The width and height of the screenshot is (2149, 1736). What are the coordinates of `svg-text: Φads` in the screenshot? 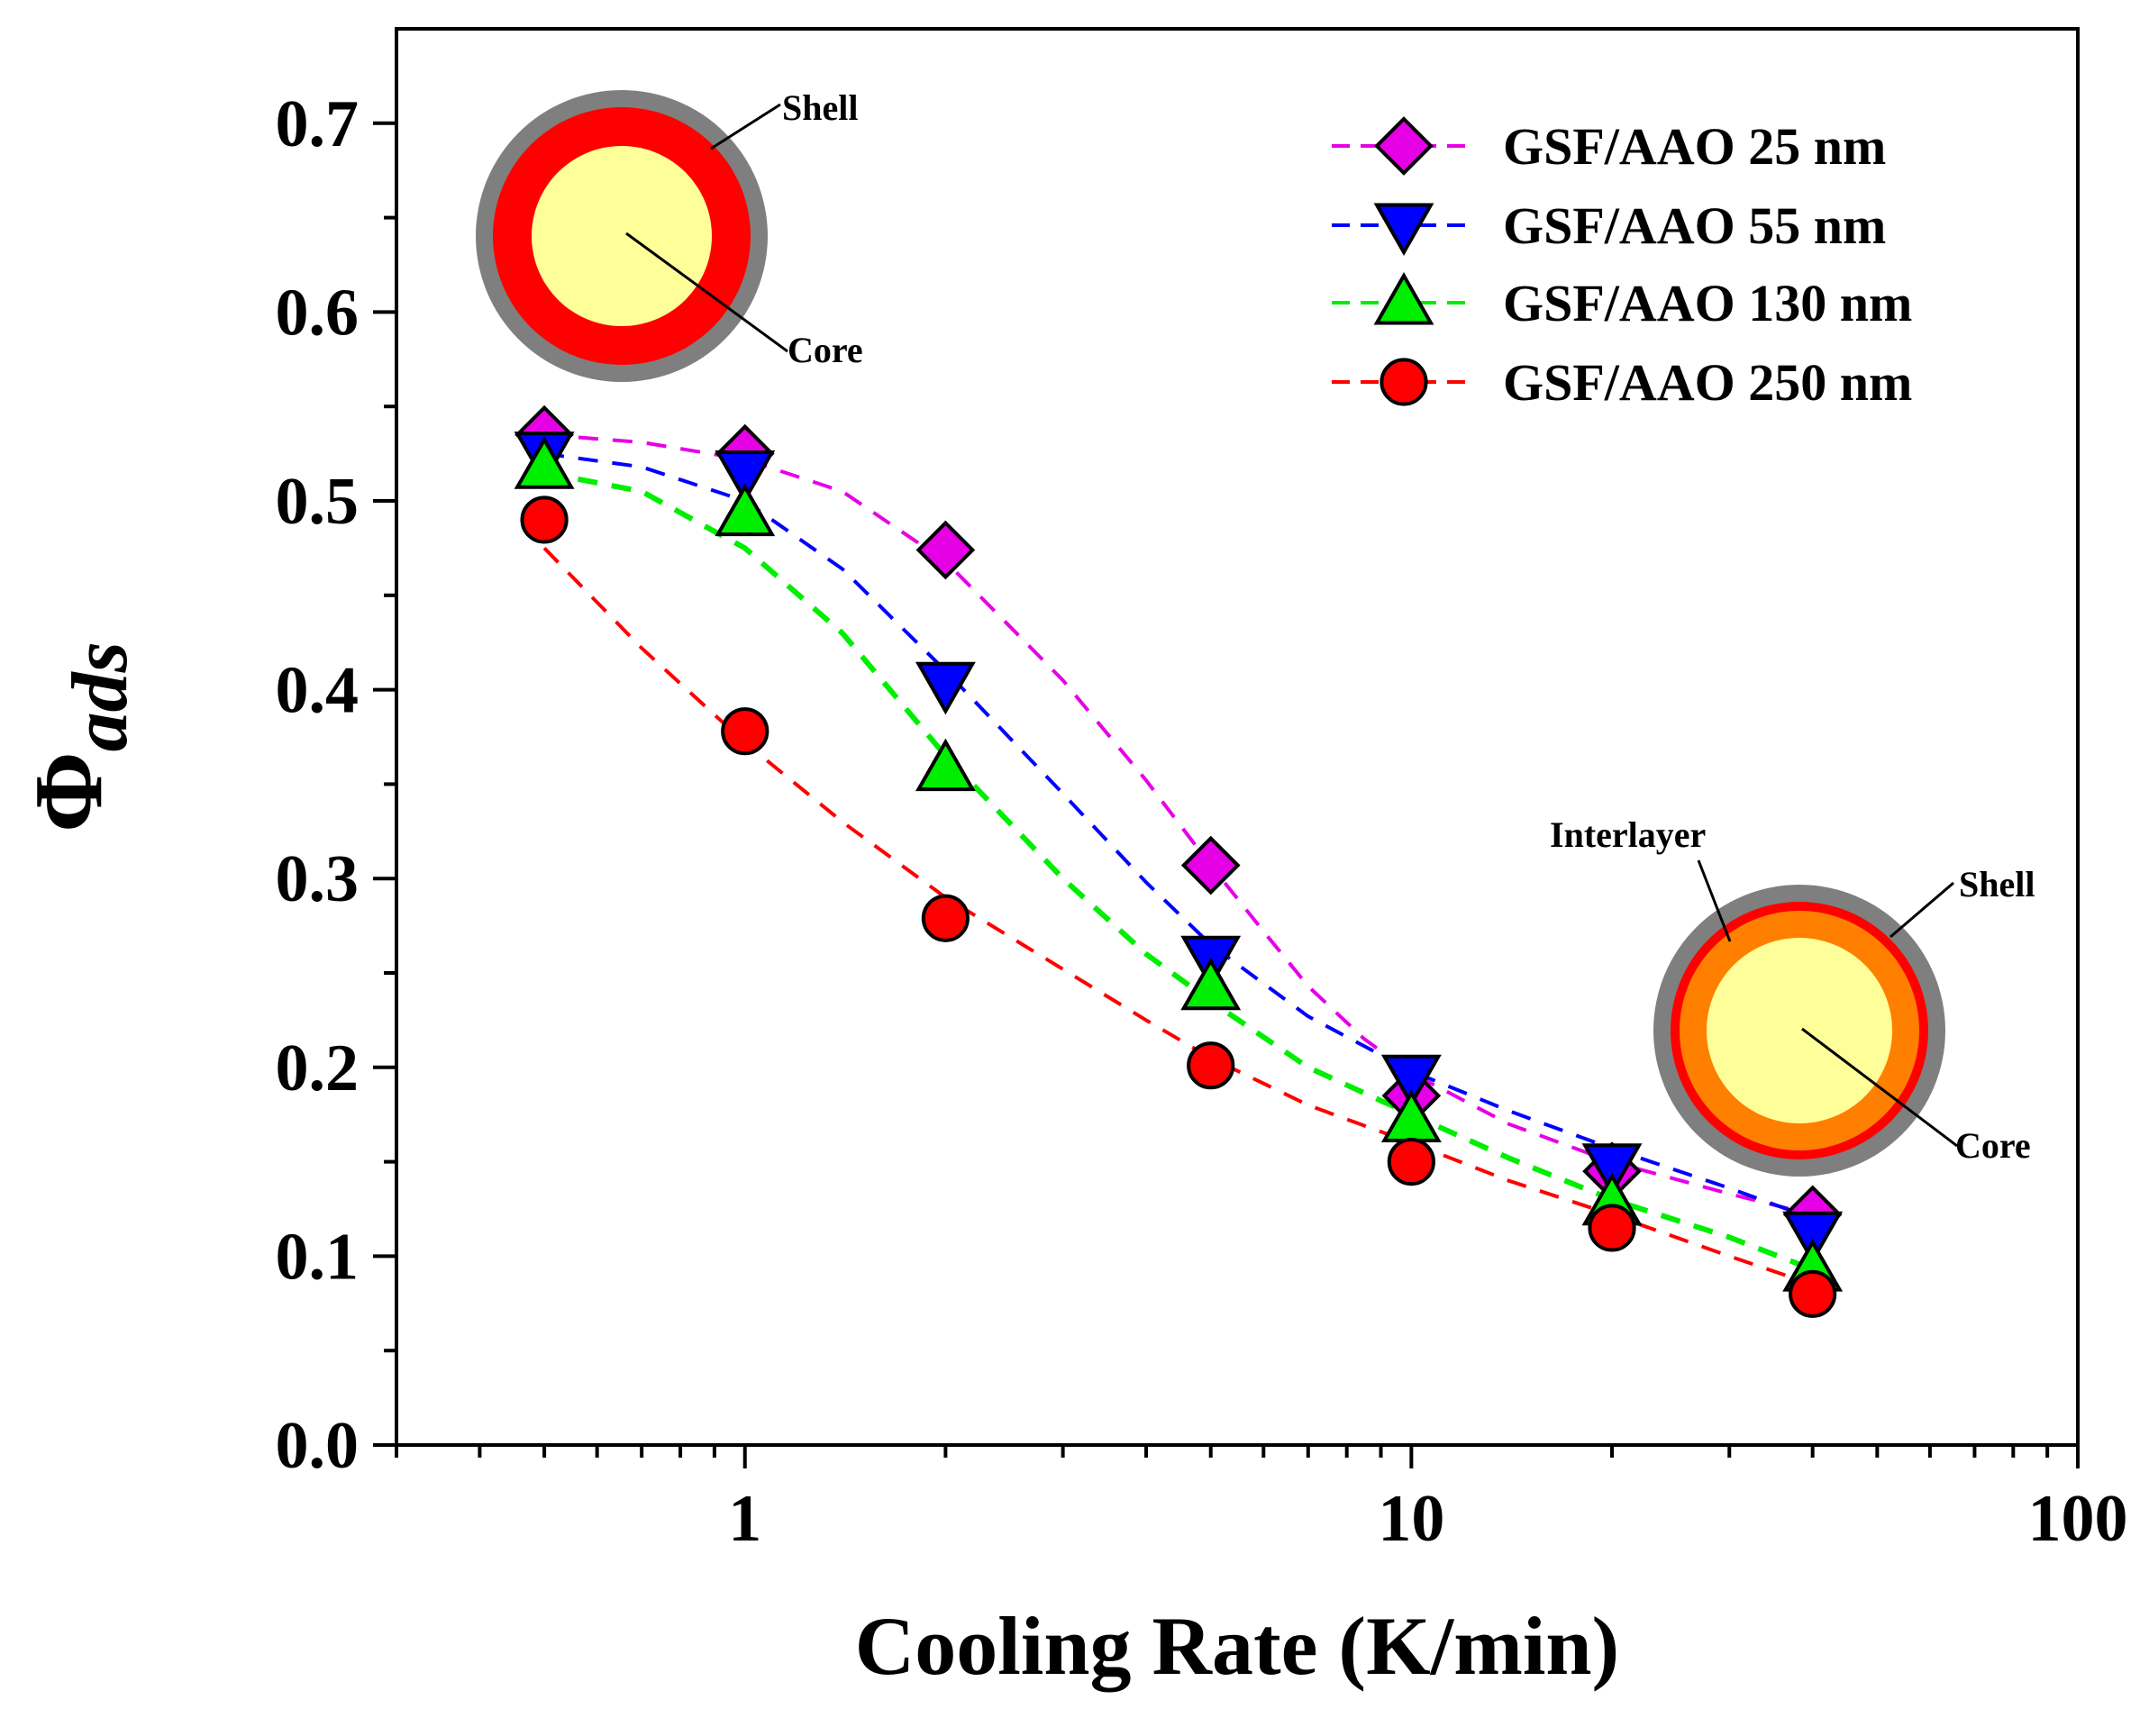 It's located at (79, 736).